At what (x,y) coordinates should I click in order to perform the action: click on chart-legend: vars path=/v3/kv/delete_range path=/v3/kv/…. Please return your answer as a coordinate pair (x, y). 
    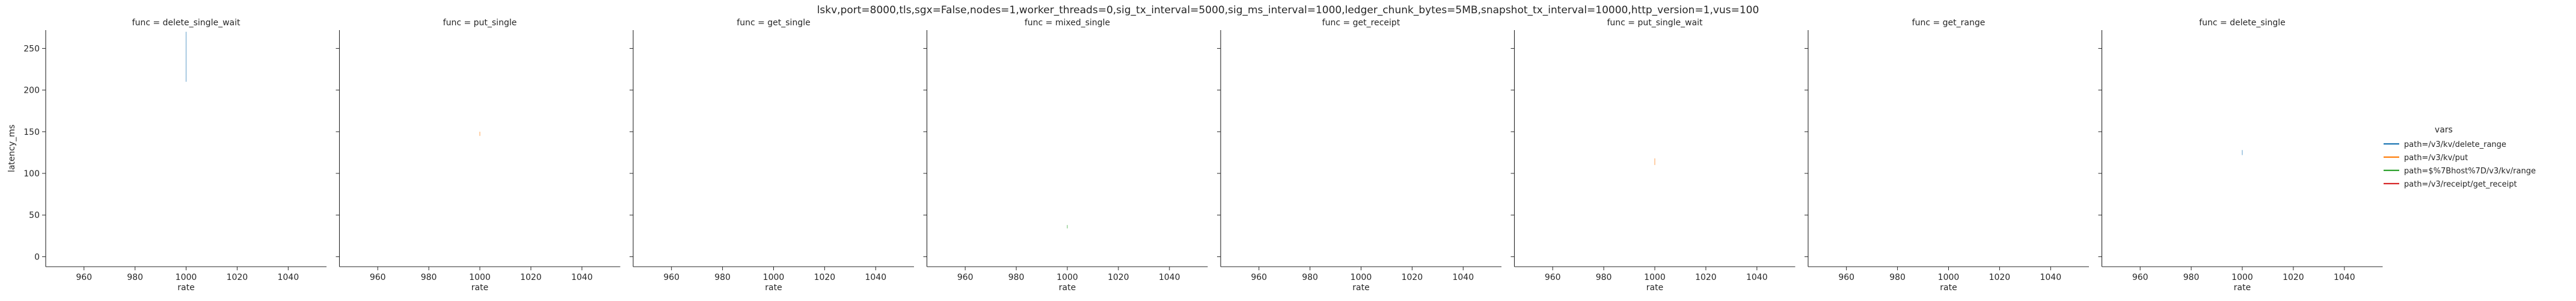
    Looking at the image, I should click on (2460, 157).